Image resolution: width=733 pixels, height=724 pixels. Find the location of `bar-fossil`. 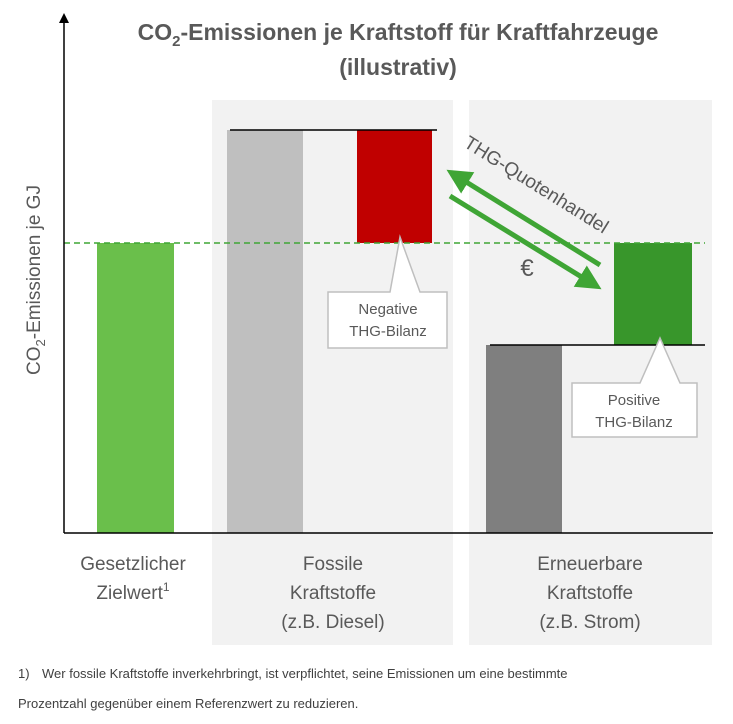

bar-fossil is located at coordinates (265, 331).